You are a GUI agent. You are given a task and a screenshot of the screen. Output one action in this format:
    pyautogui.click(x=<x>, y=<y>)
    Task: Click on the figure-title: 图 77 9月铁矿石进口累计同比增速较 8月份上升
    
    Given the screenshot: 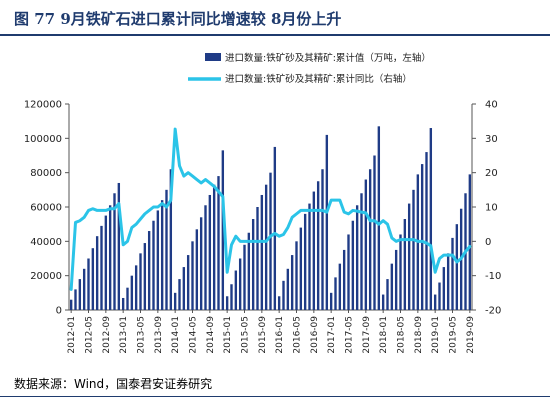 What is the action you would take?
    pyautogui.click(x=178, y=19)
    